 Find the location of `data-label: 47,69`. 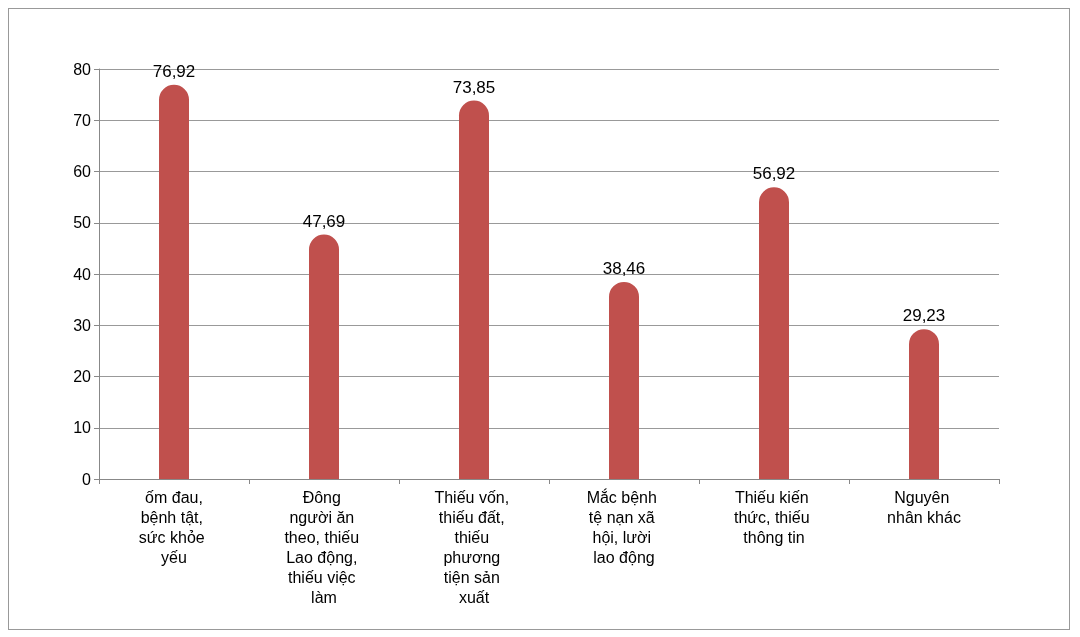

data-label: 47,69 is located at coordinates (324, 221).